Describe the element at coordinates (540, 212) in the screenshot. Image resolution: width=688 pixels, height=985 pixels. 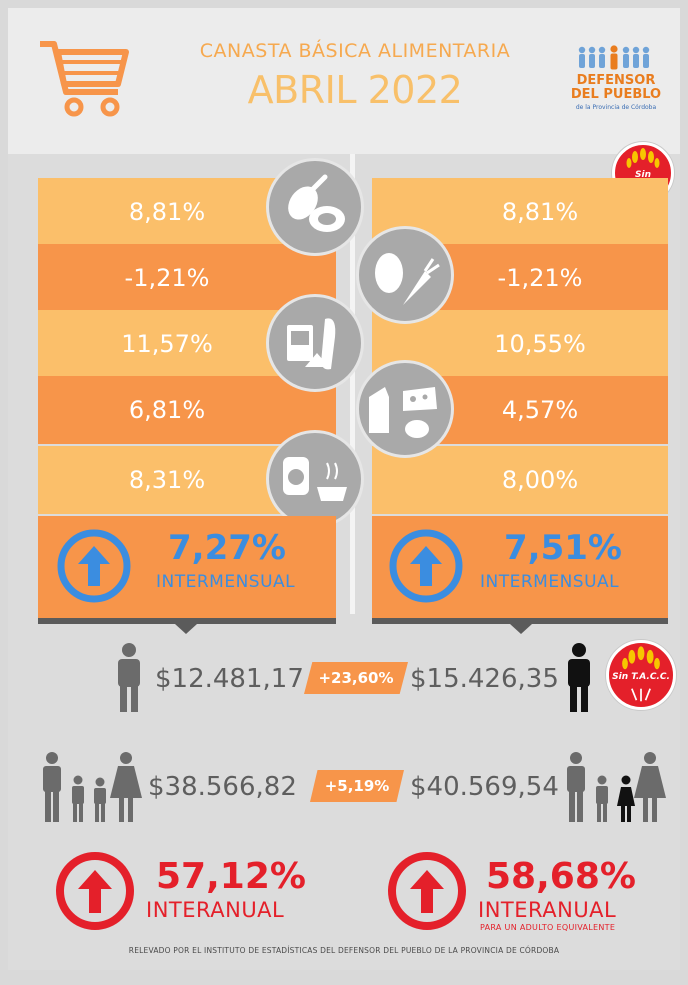
I see `right-row-value: 8,81%` at that location.